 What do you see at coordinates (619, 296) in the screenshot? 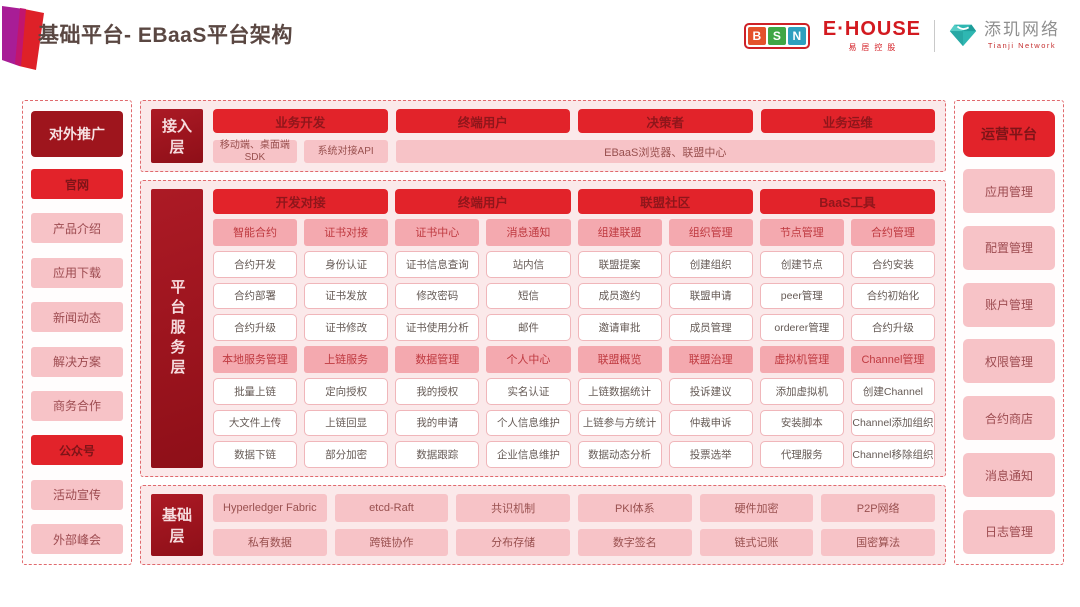
I see `platform-cell: 成员邀约` at bounding box center [619, 296].